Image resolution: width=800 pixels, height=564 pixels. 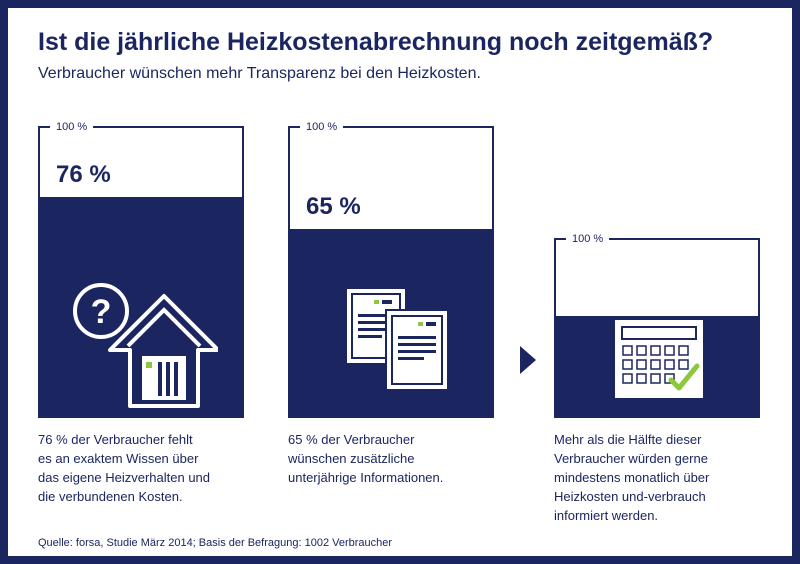 What do you see at coordinates (110, 496) in the screenshot?
I see `description-line: die verbundenen Kosten.` at bounding box center [110, 496].